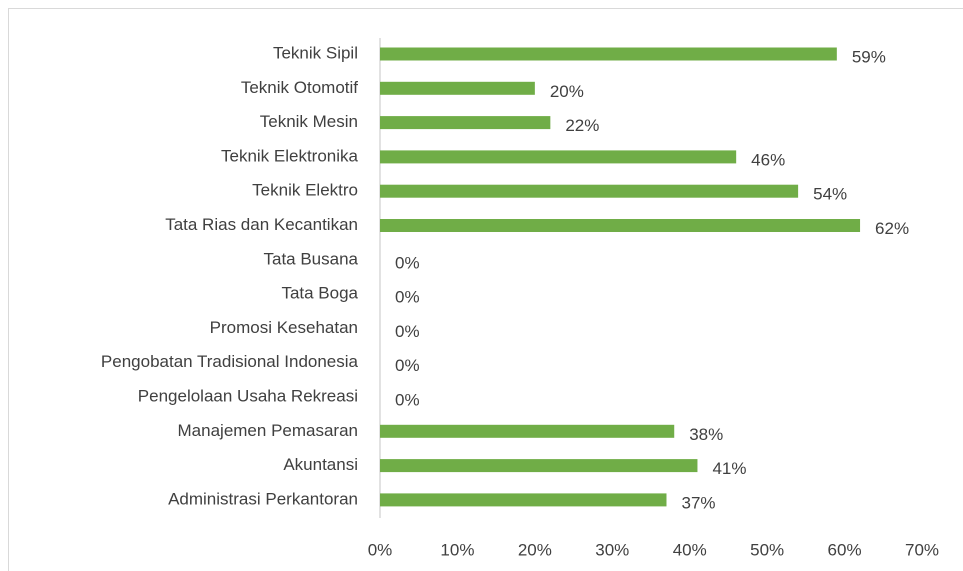  Describe the element at coordinates (612, 549) in the screenshot. I see `x-tick-label: 30%` at that location.